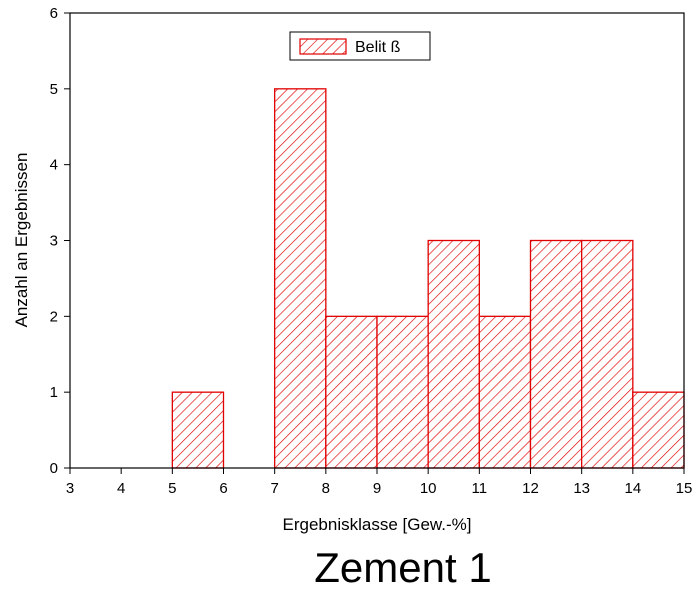 Image resolution: width=697 pixels, height=590 pixels. I want to click on x-axis: 3 4 5 6 7 8 9 10 11 12 13 14 15, so click(379, 482).